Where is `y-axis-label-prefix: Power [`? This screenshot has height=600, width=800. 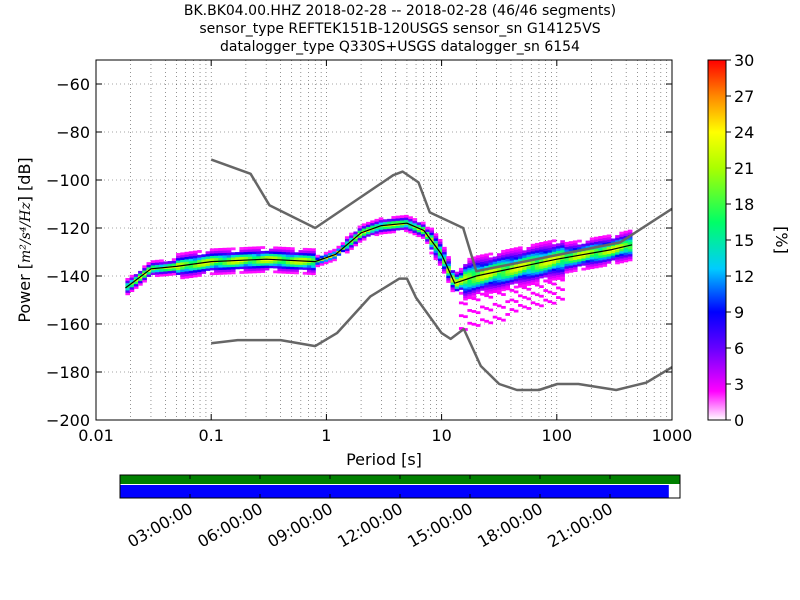
y-axis-label-prefix: Power [ is located at coordinates (24, 293).